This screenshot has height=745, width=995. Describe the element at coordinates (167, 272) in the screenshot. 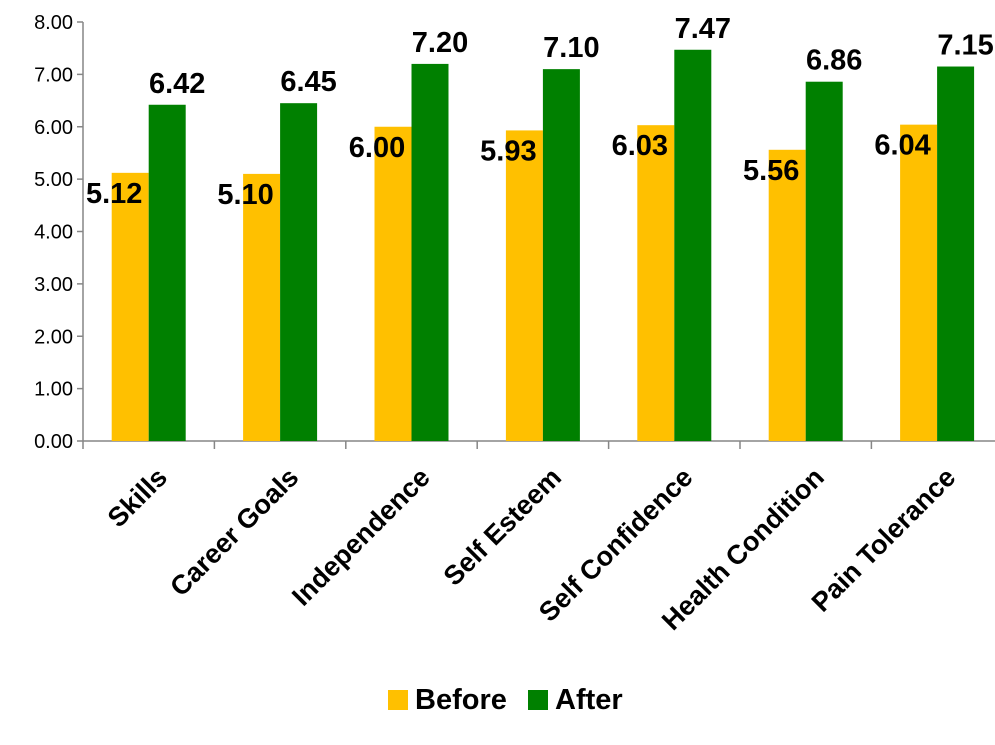

I see `bar-after-skills` at that location.